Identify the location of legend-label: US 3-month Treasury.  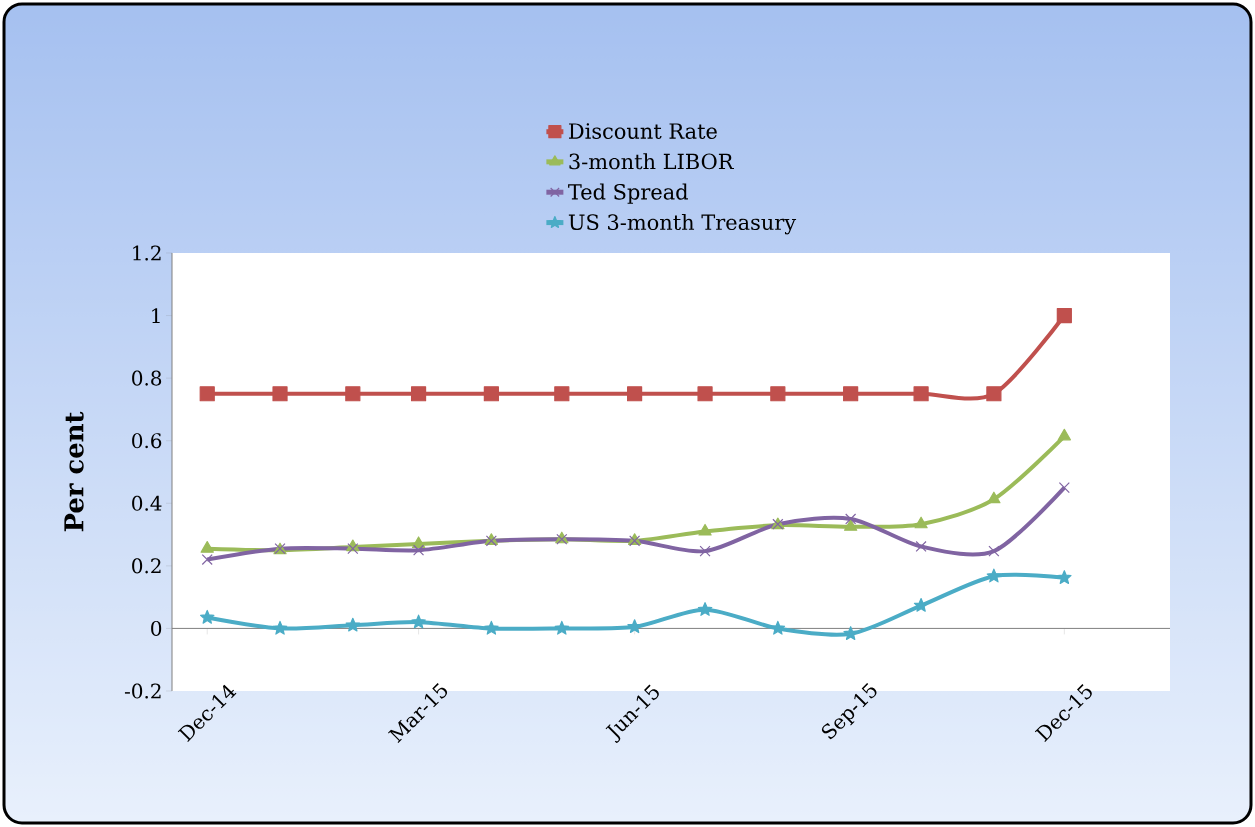
(682, 224).